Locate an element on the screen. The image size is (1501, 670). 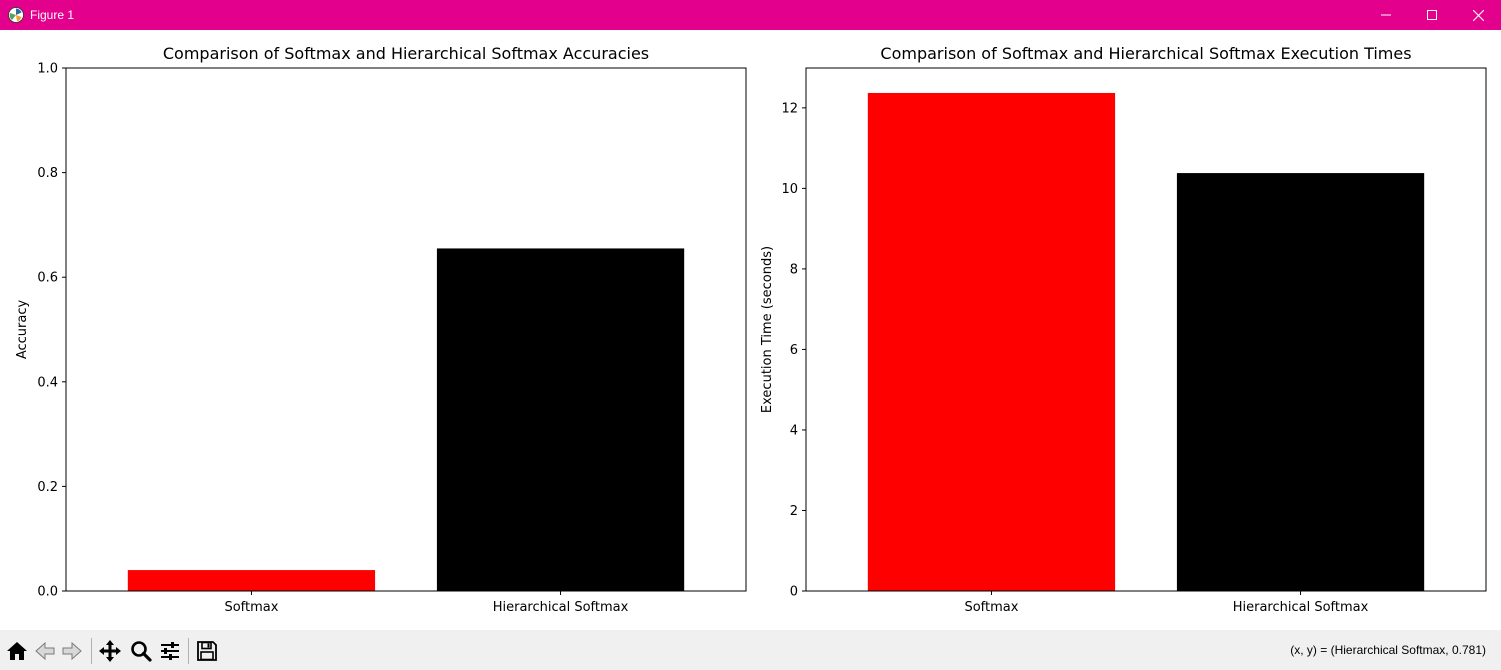
y-tick-label: 6 is located at coordinates (794, 350).